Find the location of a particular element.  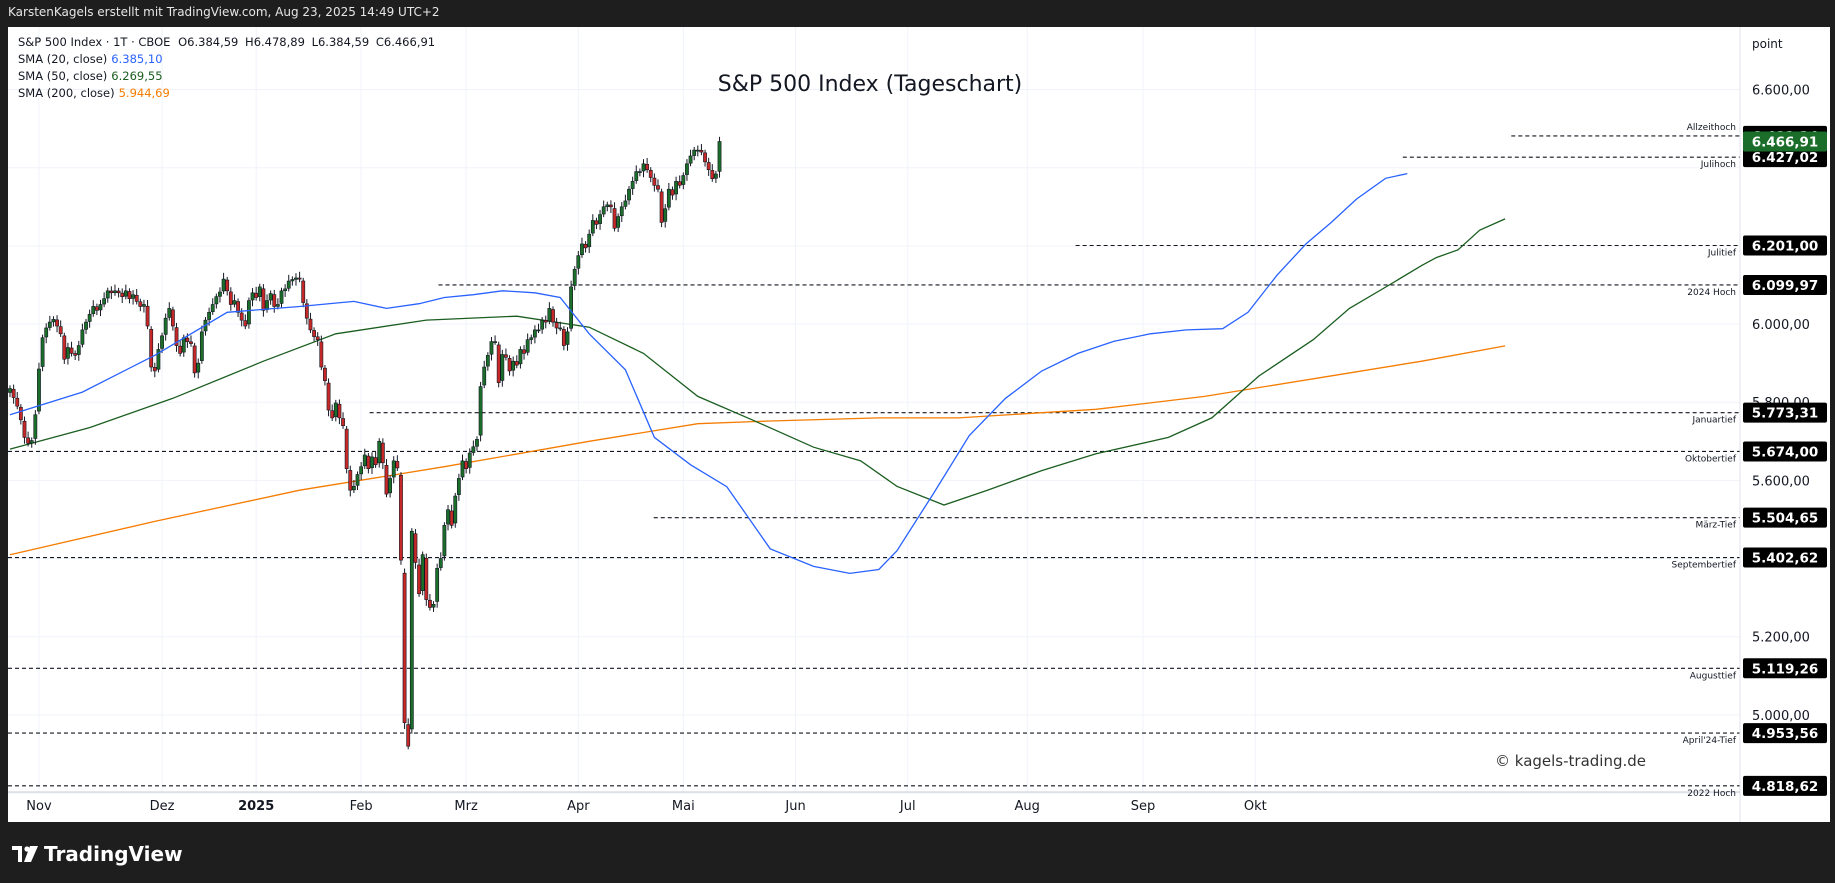

level-name-label: 2022 Hoch is located at coordinates (1711, 794).